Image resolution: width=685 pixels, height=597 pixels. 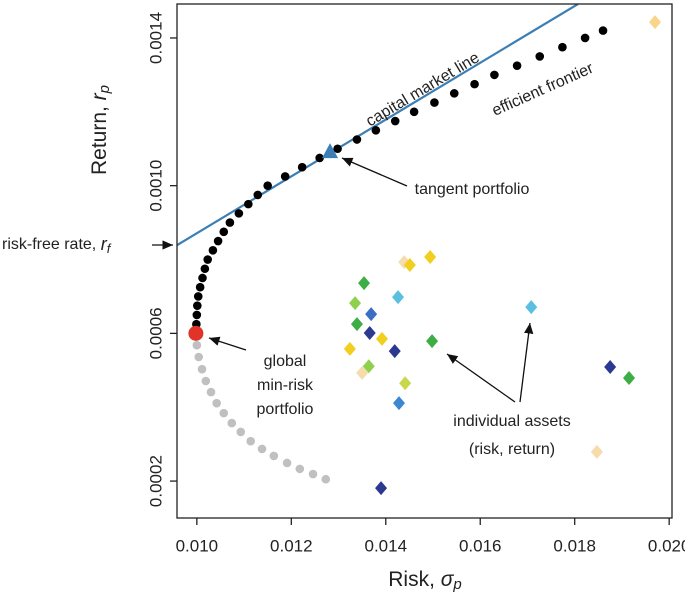 I want to click on y-tick-label: 0.0014, so click(x=155, y=38).